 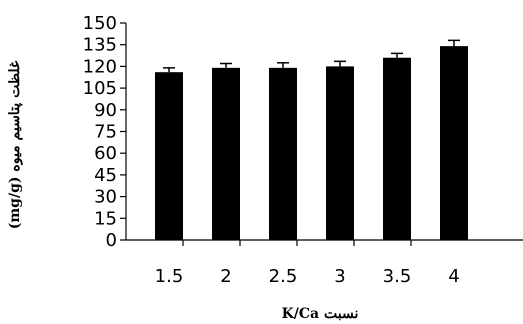 I want to click on y-tick-label: 120, so click(x=100, y=66).